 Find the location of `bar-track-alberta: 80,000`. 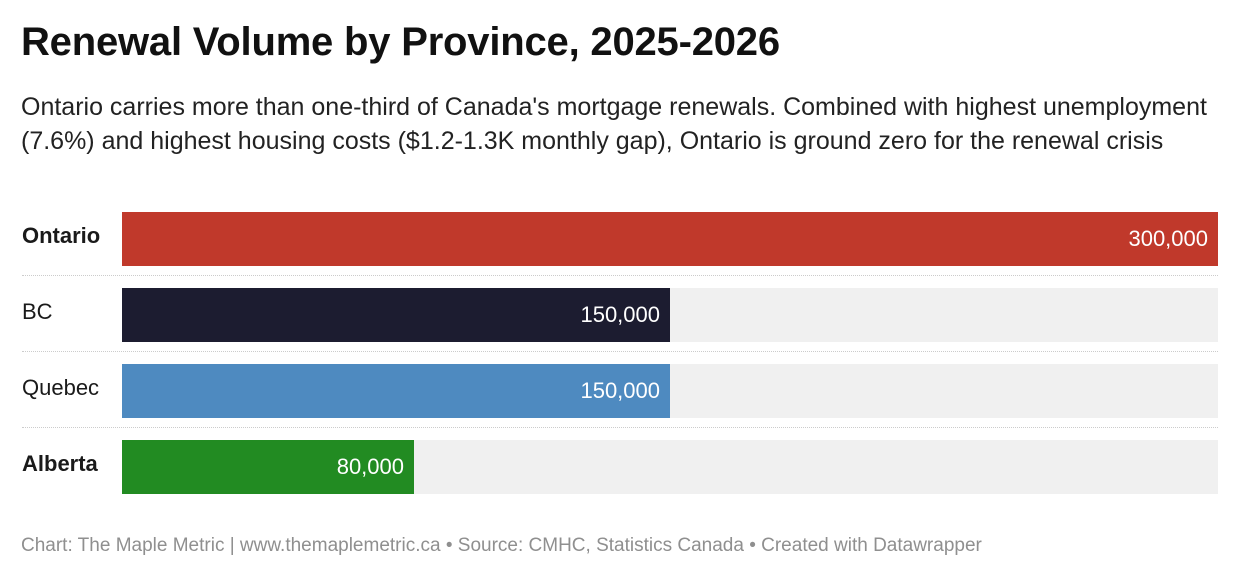

bar-track-alberta: 80,000 is located at coordinates (670, 467).